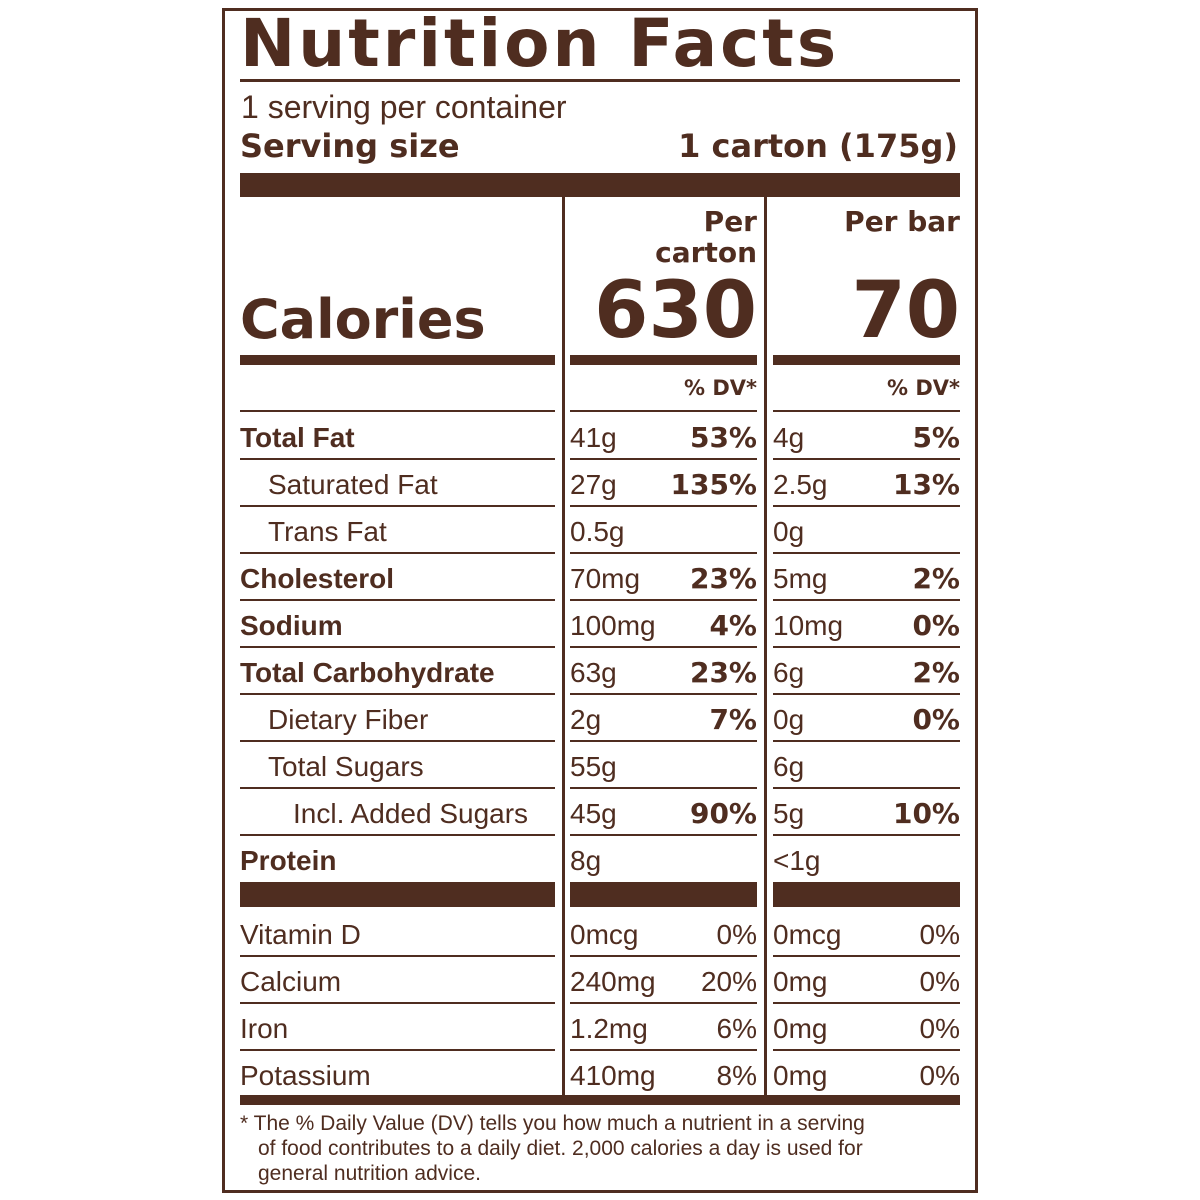 The width and height of the screenshot is (1200, 1200). I want to click on nutrient-amount: 55g, so click(593, 767).